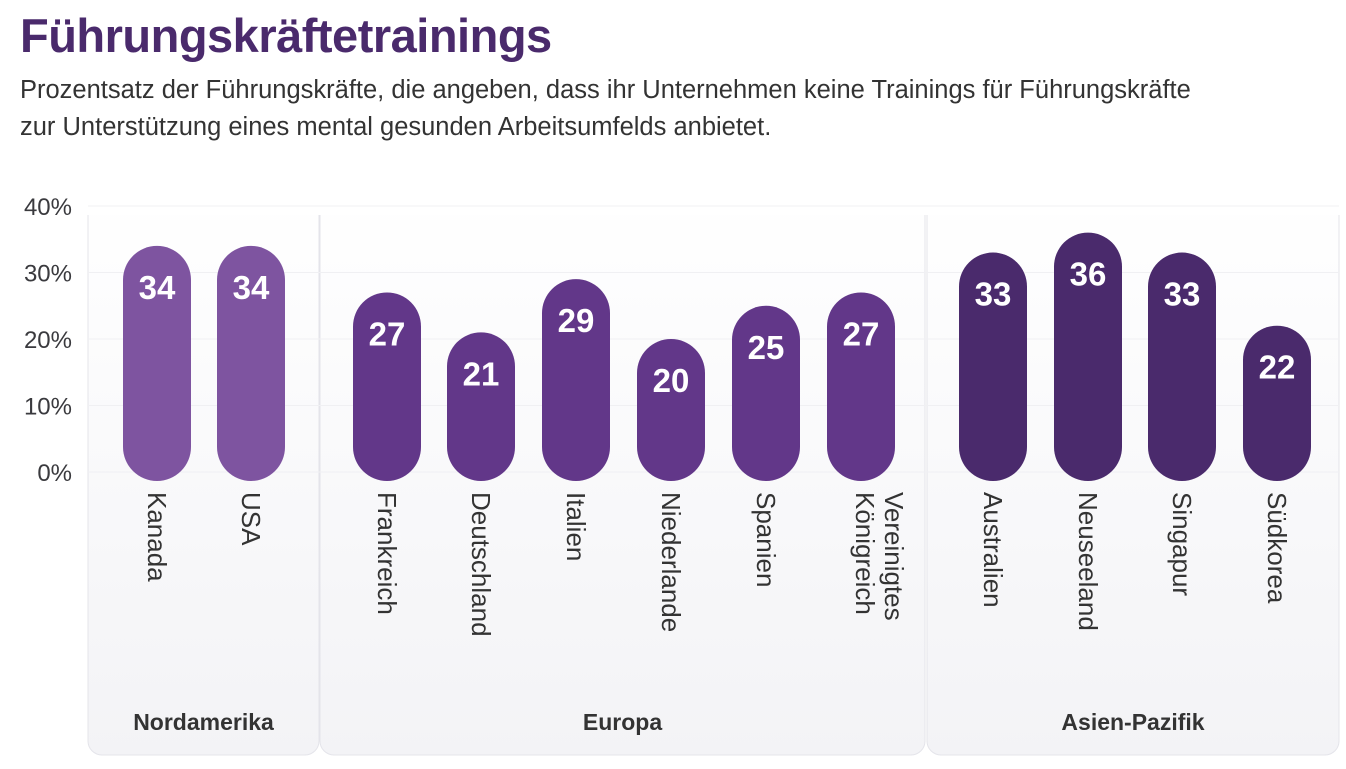  Describe the element at coordinates (766, 539) in the screenshot. I see `x-tick-label: Spanien` at that location.